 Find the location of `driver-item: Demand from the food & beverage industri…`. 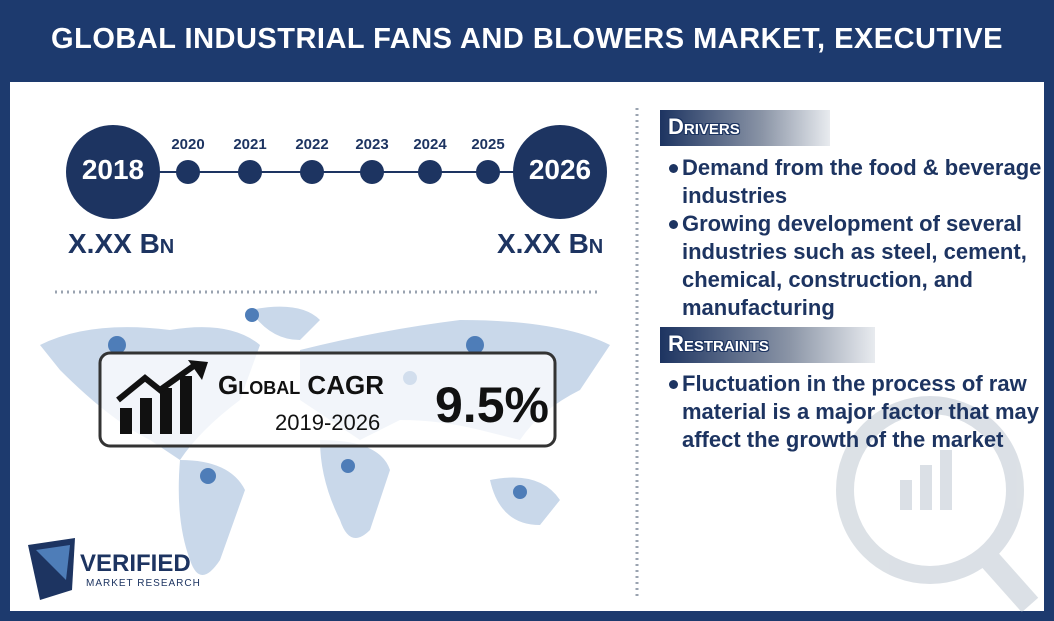

driver-item: Demand from the food & beverage industri… is located at coordinates (860, 182).